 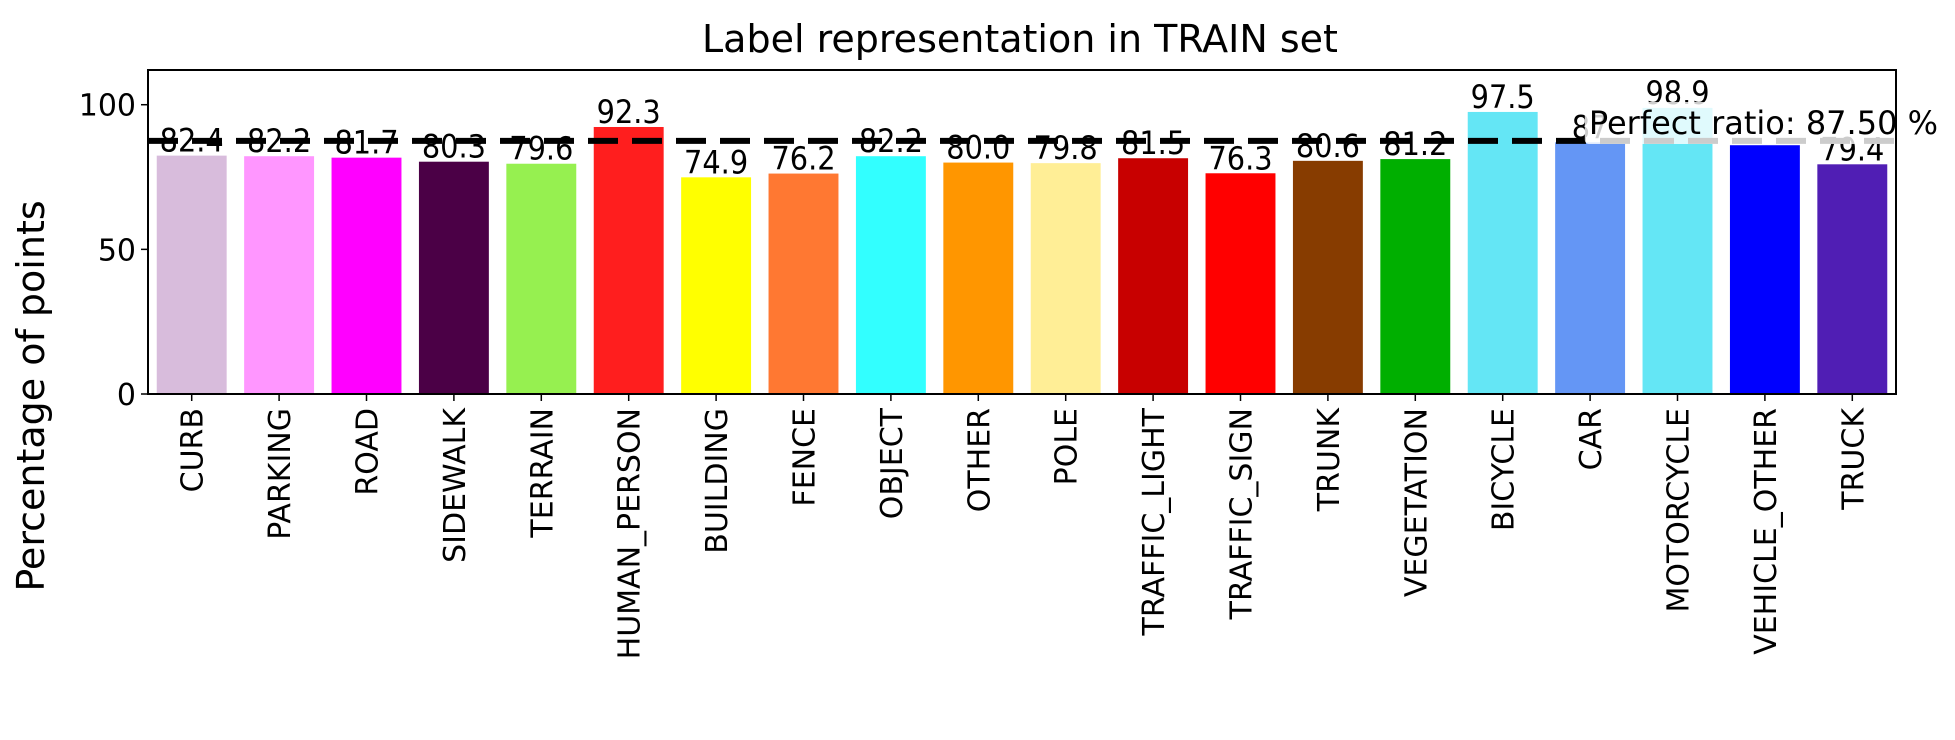 I want to click on data-label-vegetation: 81.2, so click(x=1415, y=144).